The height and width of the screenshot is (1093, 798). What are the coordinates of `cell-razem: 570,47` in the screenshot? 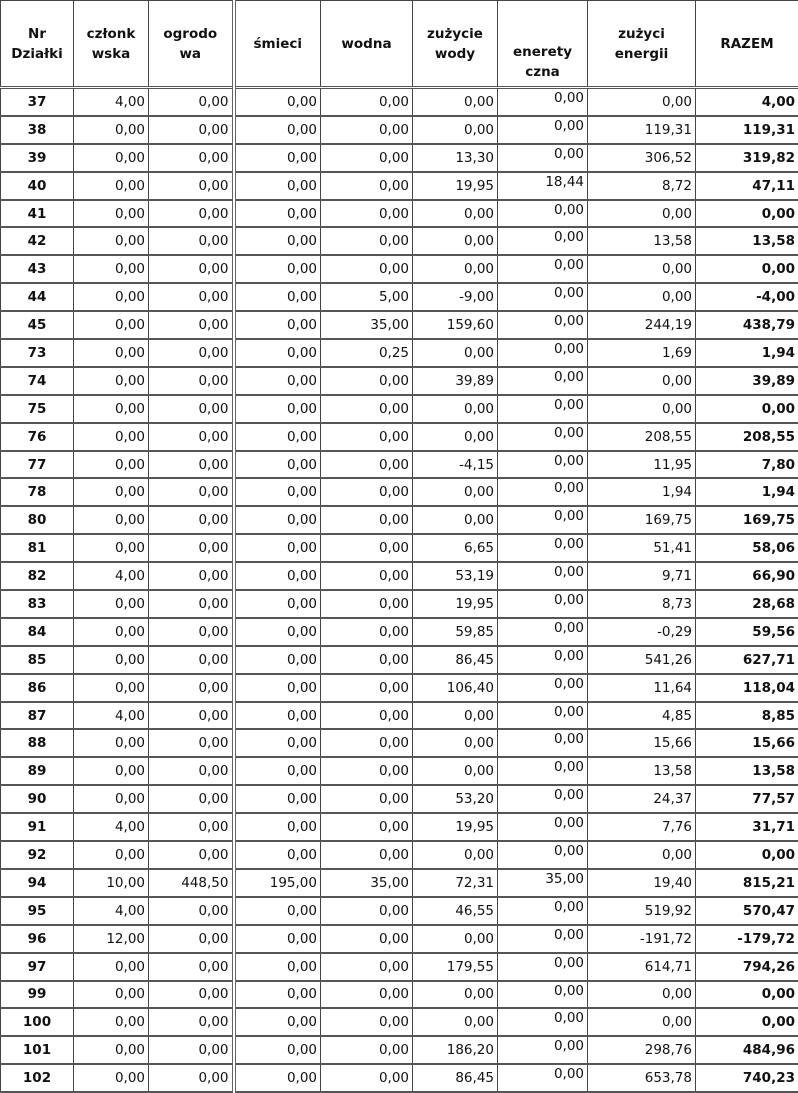 It's located at (747, 911).